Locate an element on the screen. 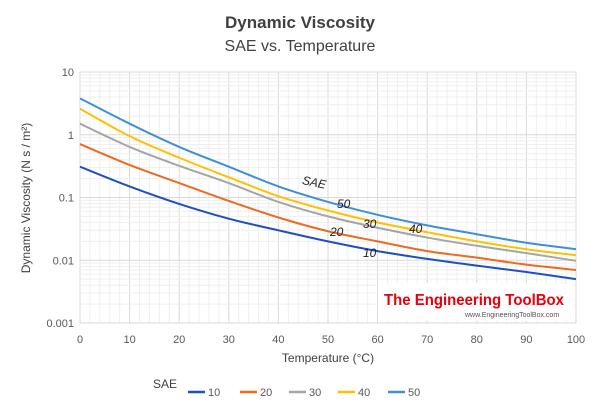  legend-title: SAE is located at coordinates (165, 384).